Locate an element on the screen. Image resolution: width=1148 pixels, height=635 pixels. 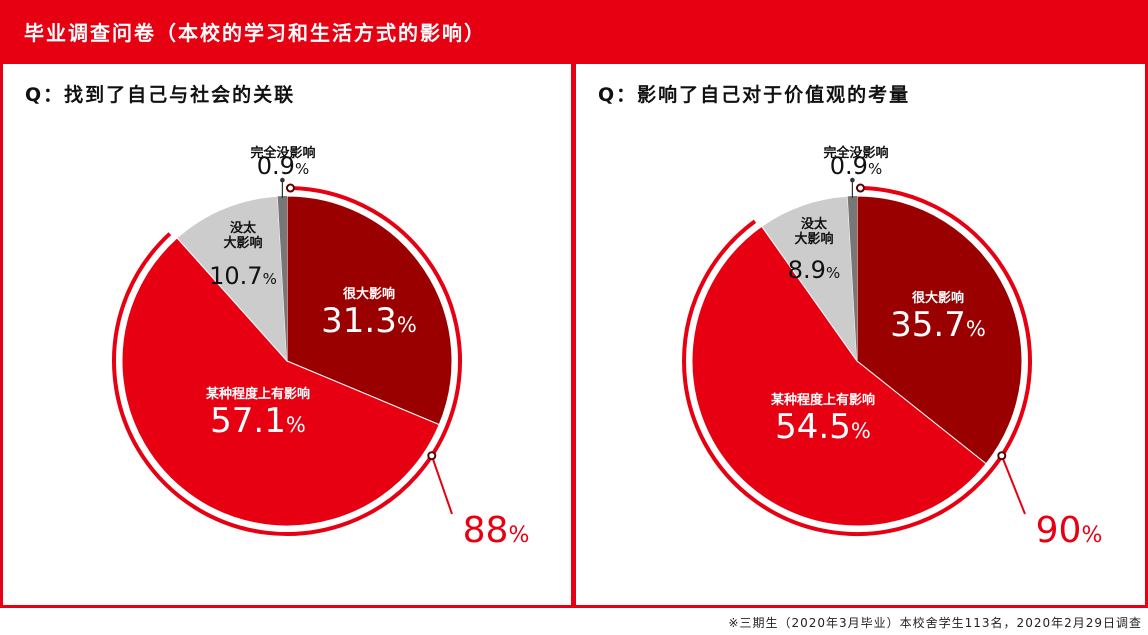
slice-value: 54.5% is located at coordinates (823, 427).